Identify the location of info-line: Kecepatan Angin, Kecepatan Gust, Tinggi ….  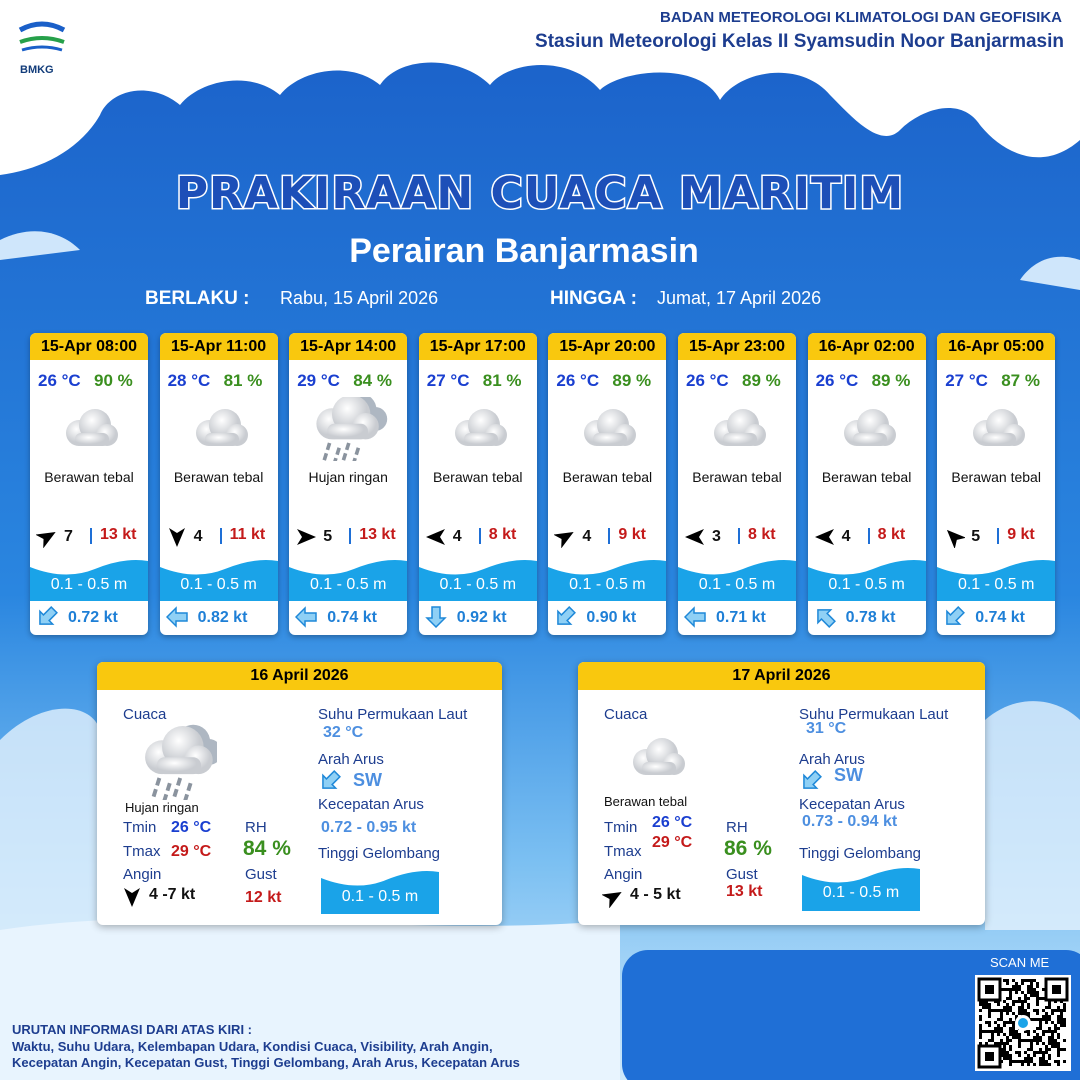
(266, 1062).